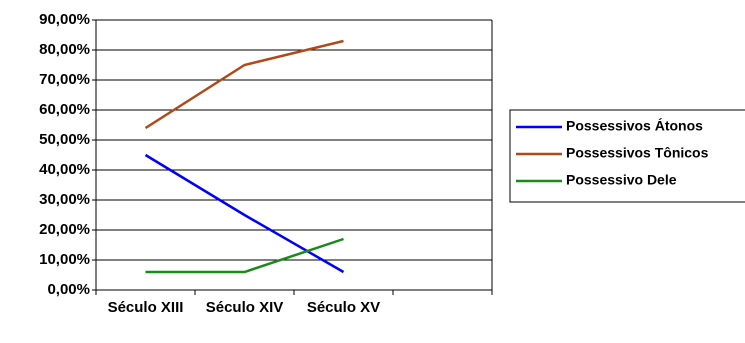 This screenshot has width=745, height=343. What do you see at coordinates (64, 199) in the screenshot?
I see `y-tick-label: 30,00%` at bounding box center [64, 199].